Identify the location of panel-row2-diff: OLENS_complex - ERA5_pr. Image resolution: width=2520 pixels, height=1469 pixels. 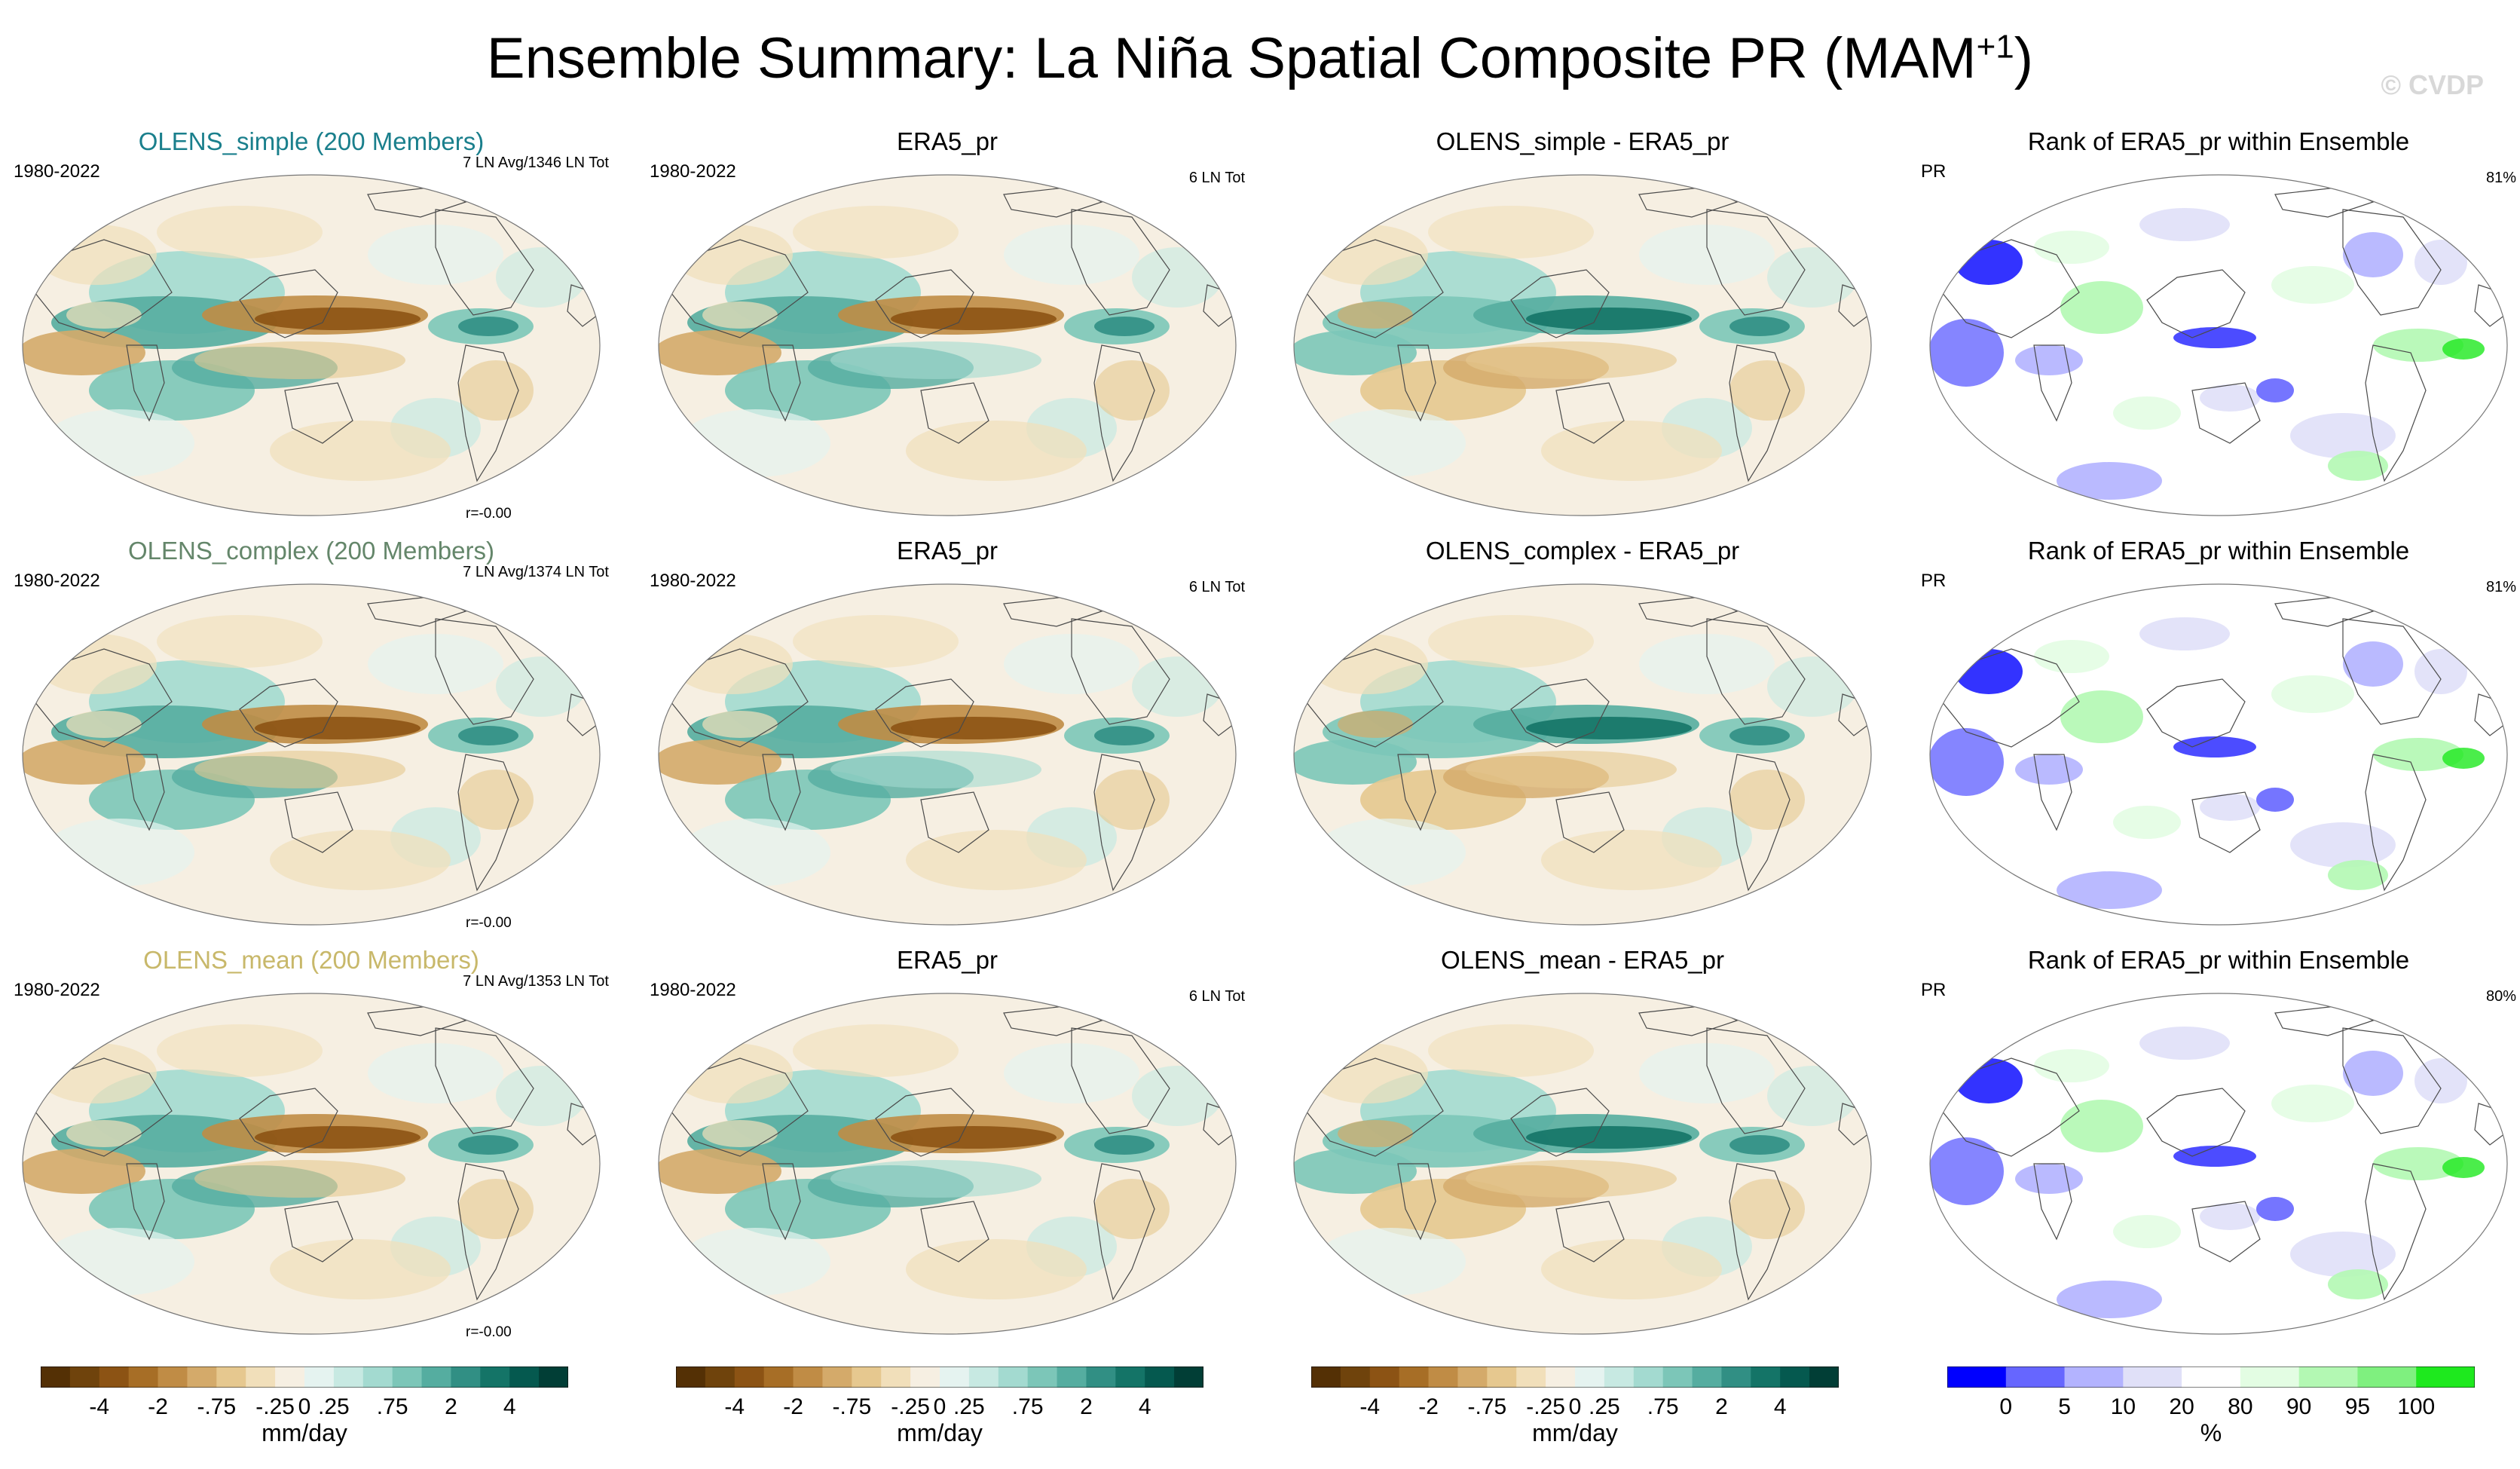
(1582, 739).